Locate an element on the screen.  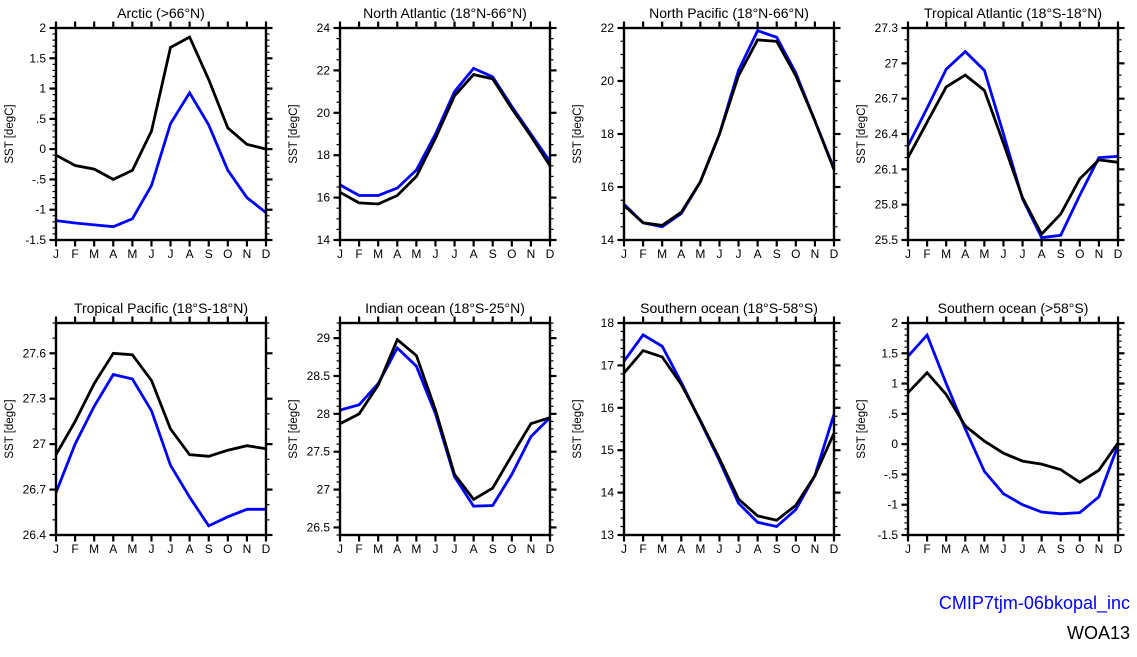
y-tick-label: 26.4 is located at coordinates (887, 134).